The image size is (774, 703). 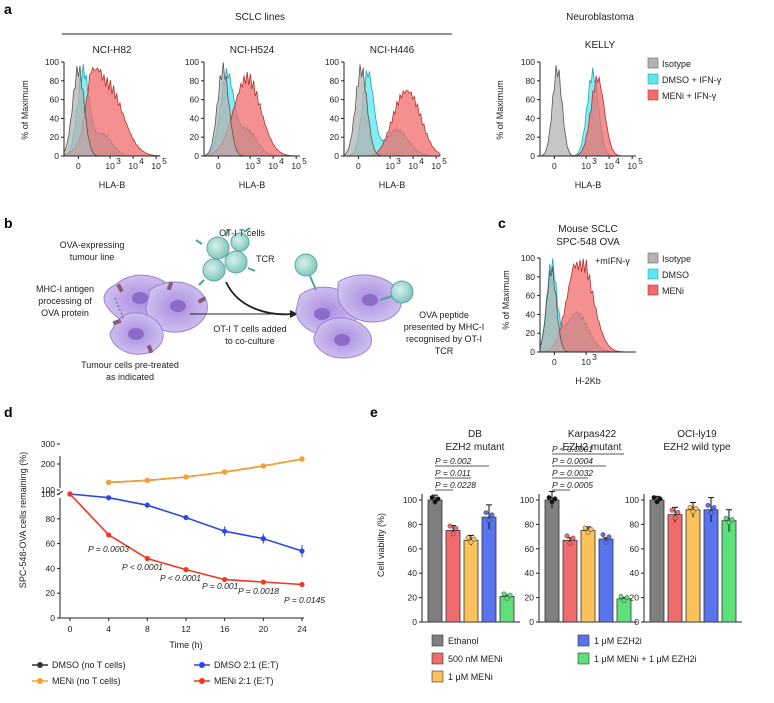 What do you see at coordinates (8, 223) in the screenshot?
I see `panel-b-label: b` at bounding box center [8, 223].